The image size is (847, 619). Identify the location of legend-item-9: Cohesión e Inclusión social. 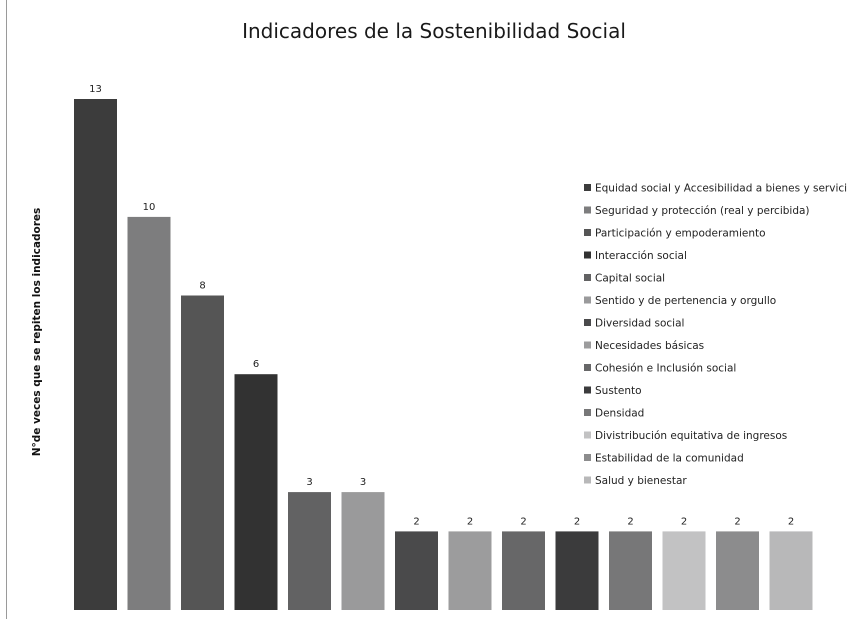
(665, 369).